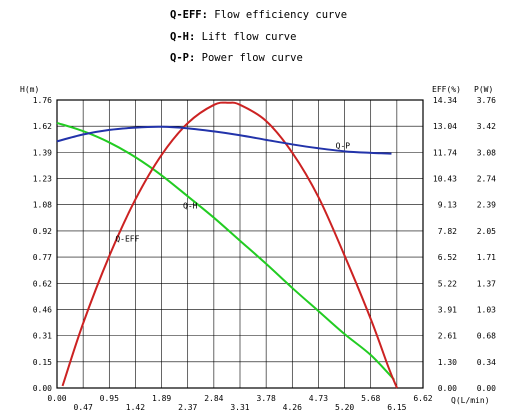 This screenshot has width=505, height=414. What do you see at coordinates (396, 407) in the screenshot?
I see `x-tick-label-lower: 6.15` at bounding box center [396, 407].